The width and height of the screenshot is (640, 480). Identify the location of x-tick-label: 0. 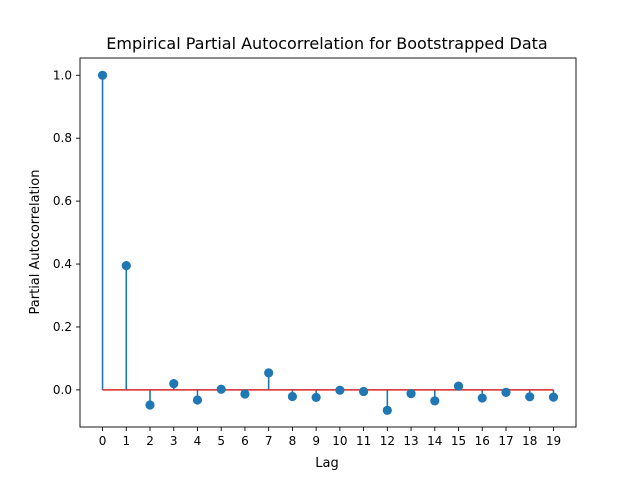
(103, 441).